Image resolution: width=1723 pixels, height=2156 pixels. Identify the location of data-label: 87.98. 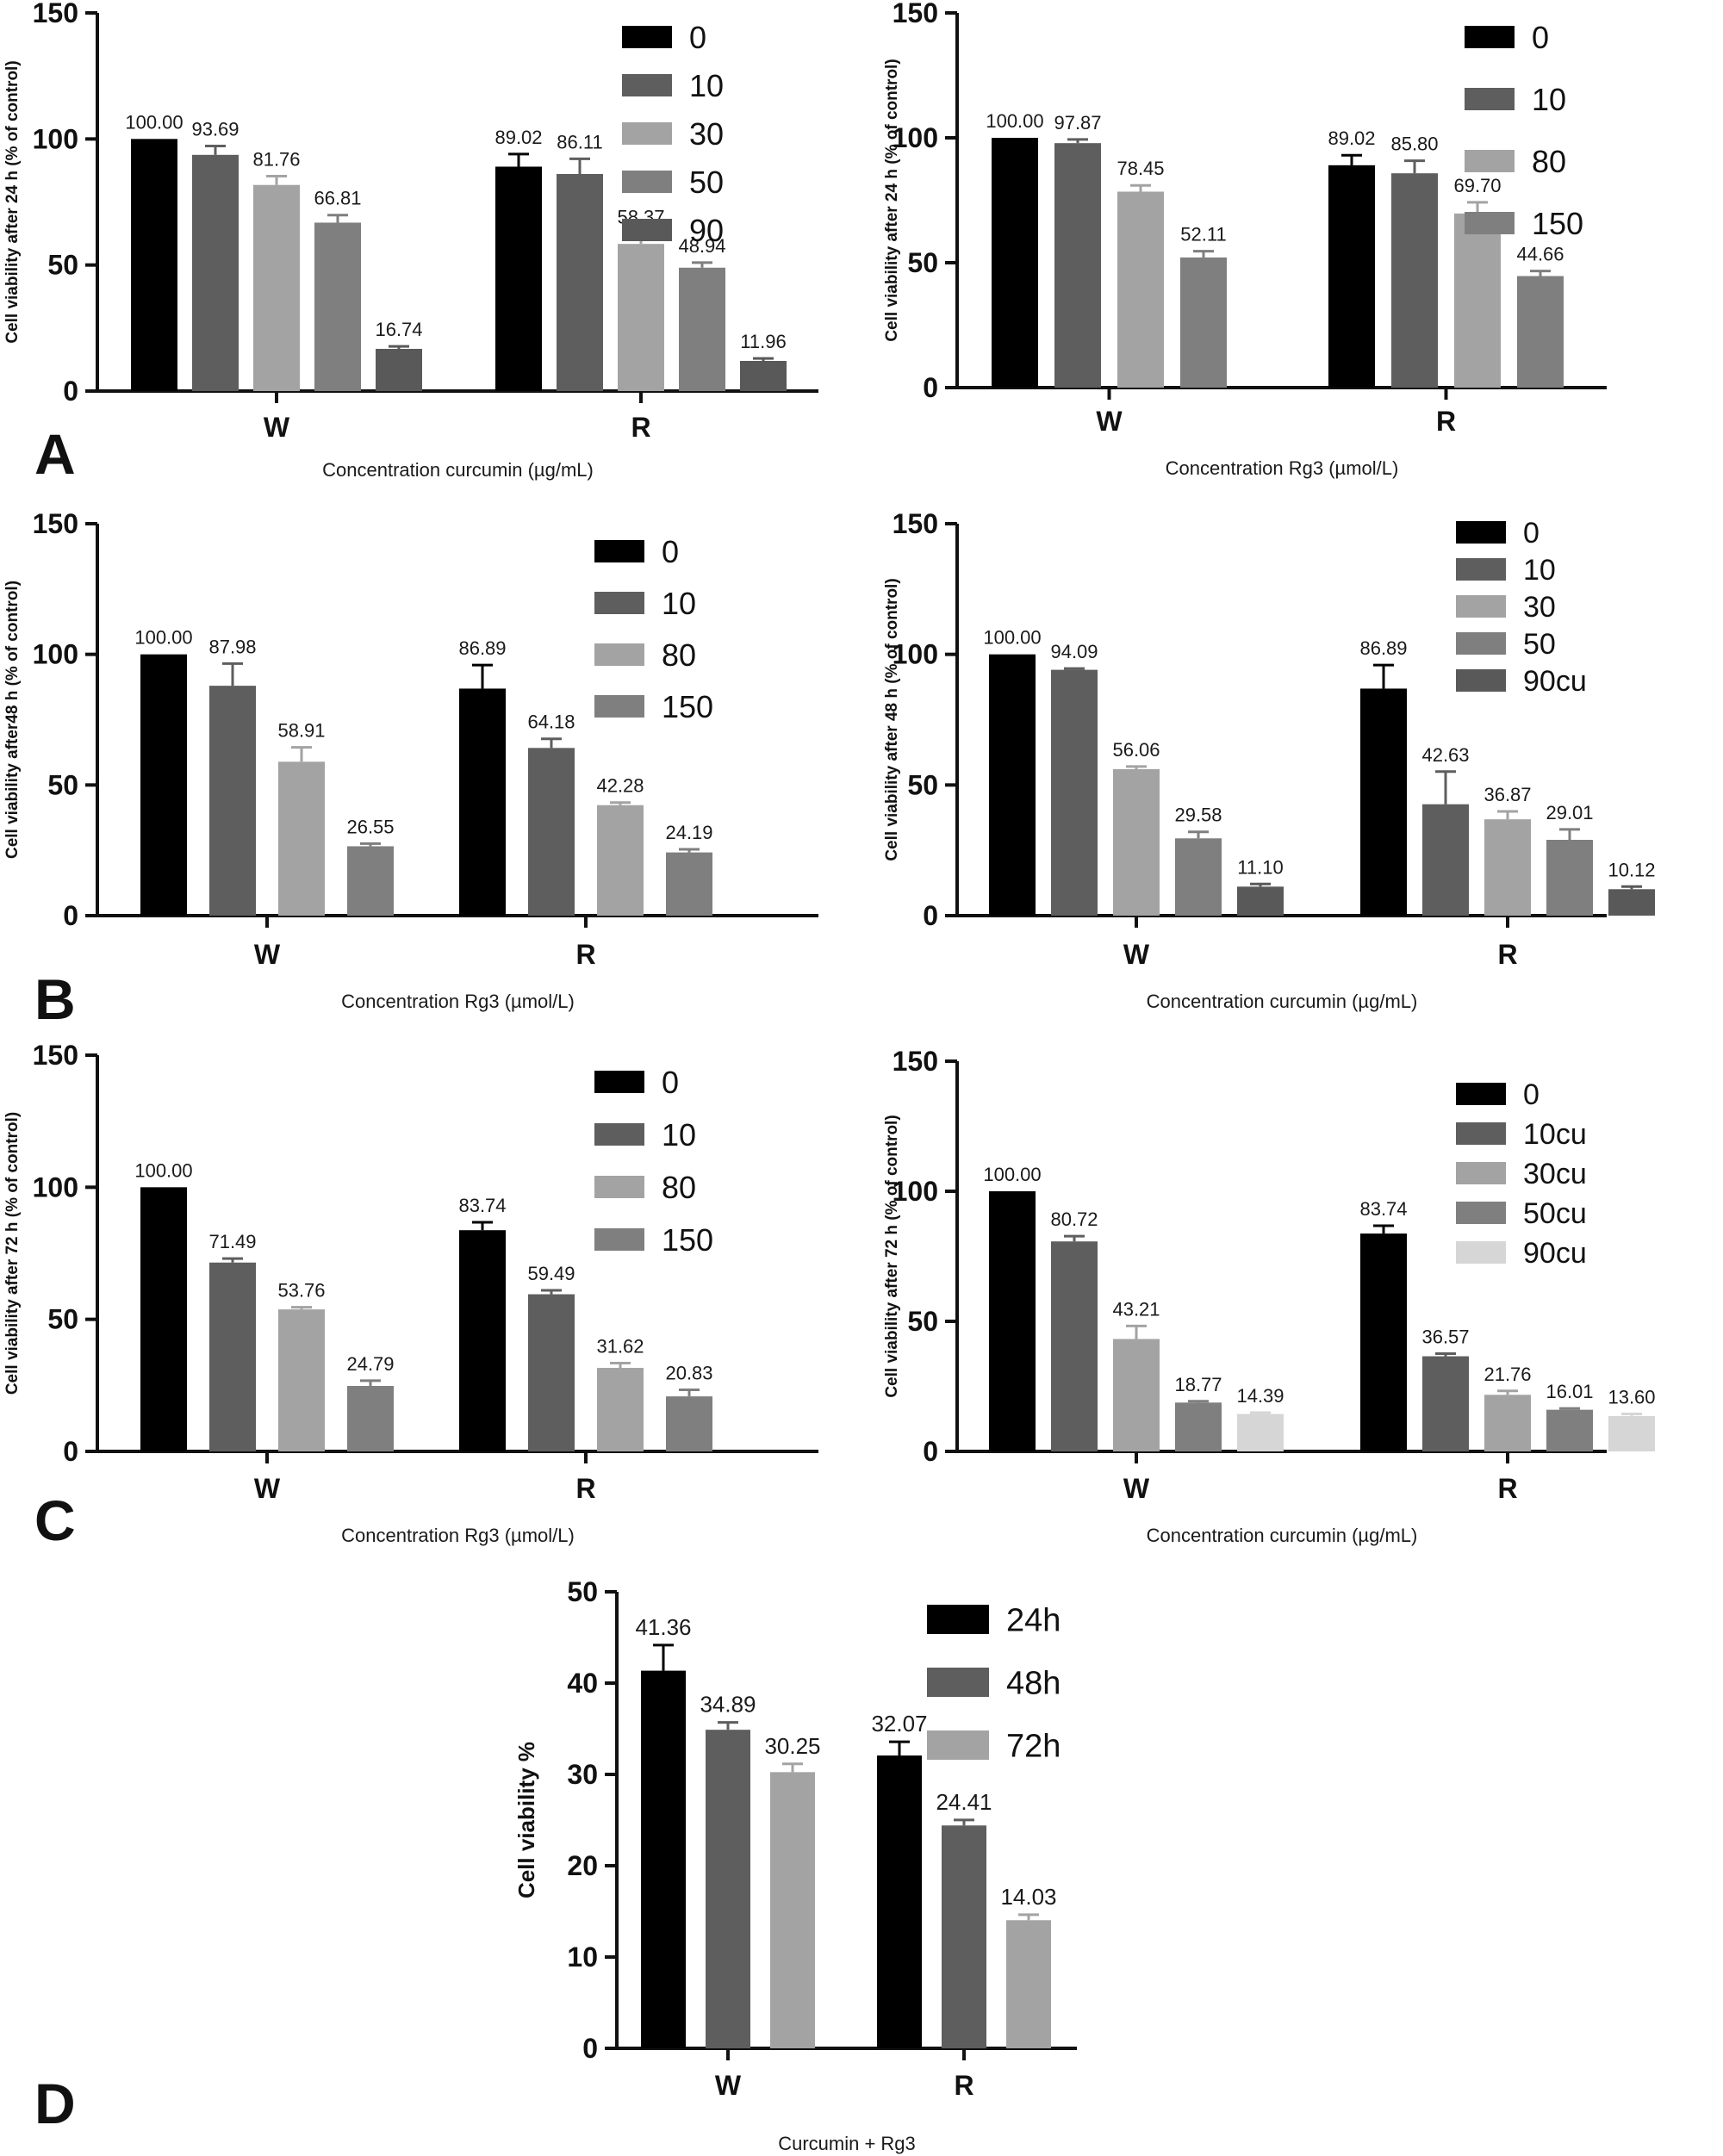
(232, 646).